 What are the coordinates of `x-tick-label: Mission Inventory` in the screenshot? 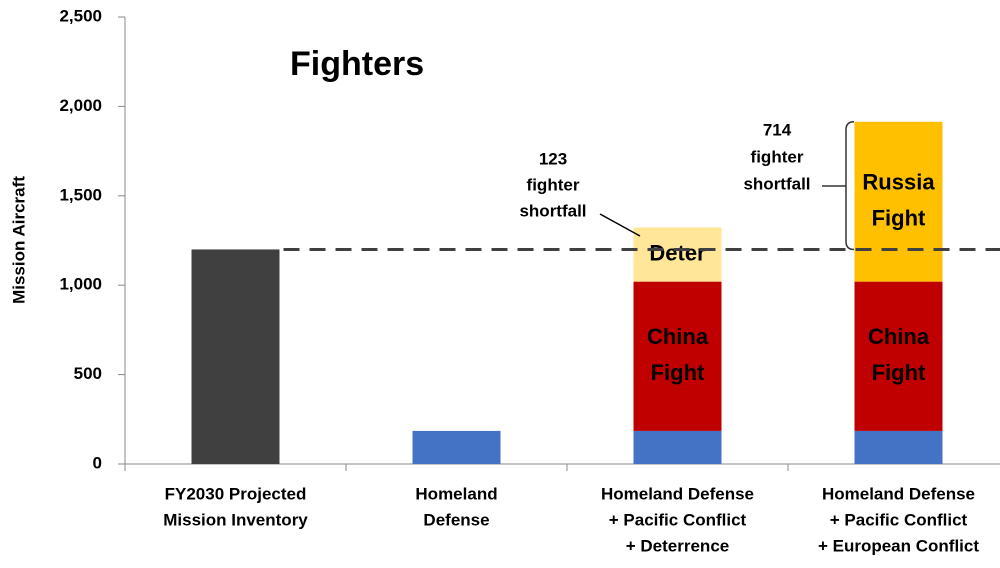 It's located at (235, 519).